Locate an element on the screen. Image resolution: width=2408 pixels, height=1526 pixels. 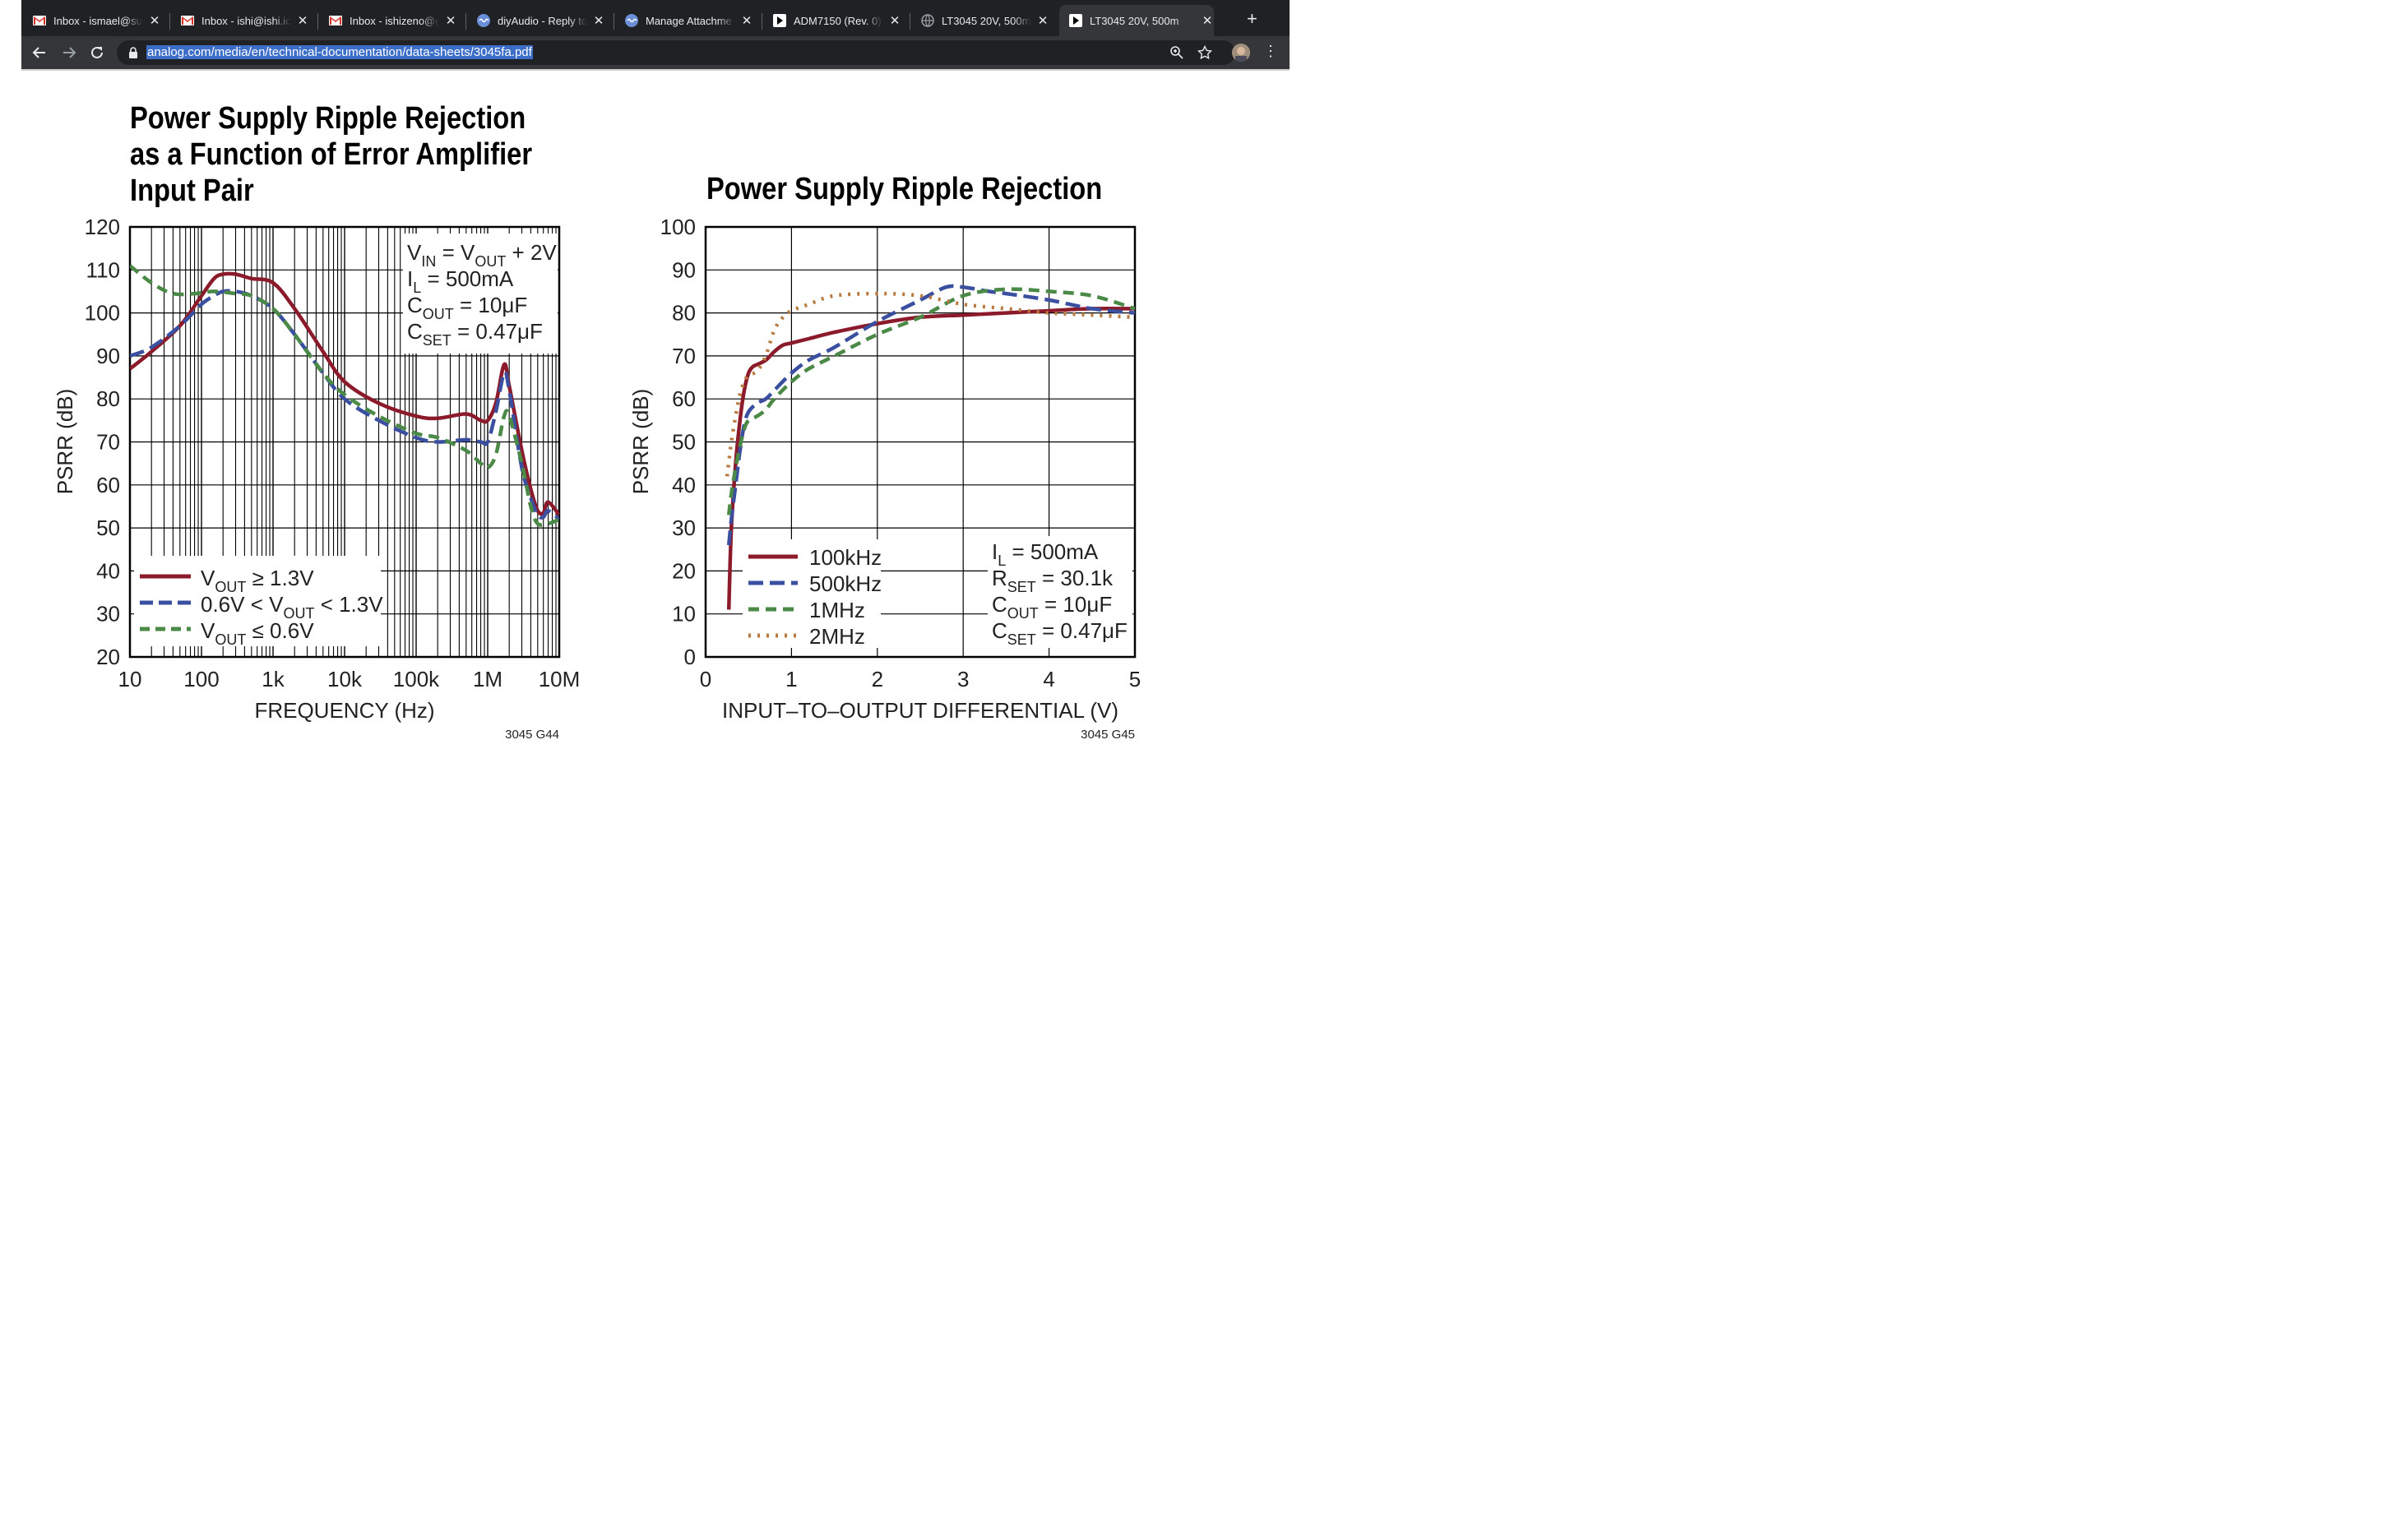
y-tick-label: 40 is located at coordinates (108, 570).